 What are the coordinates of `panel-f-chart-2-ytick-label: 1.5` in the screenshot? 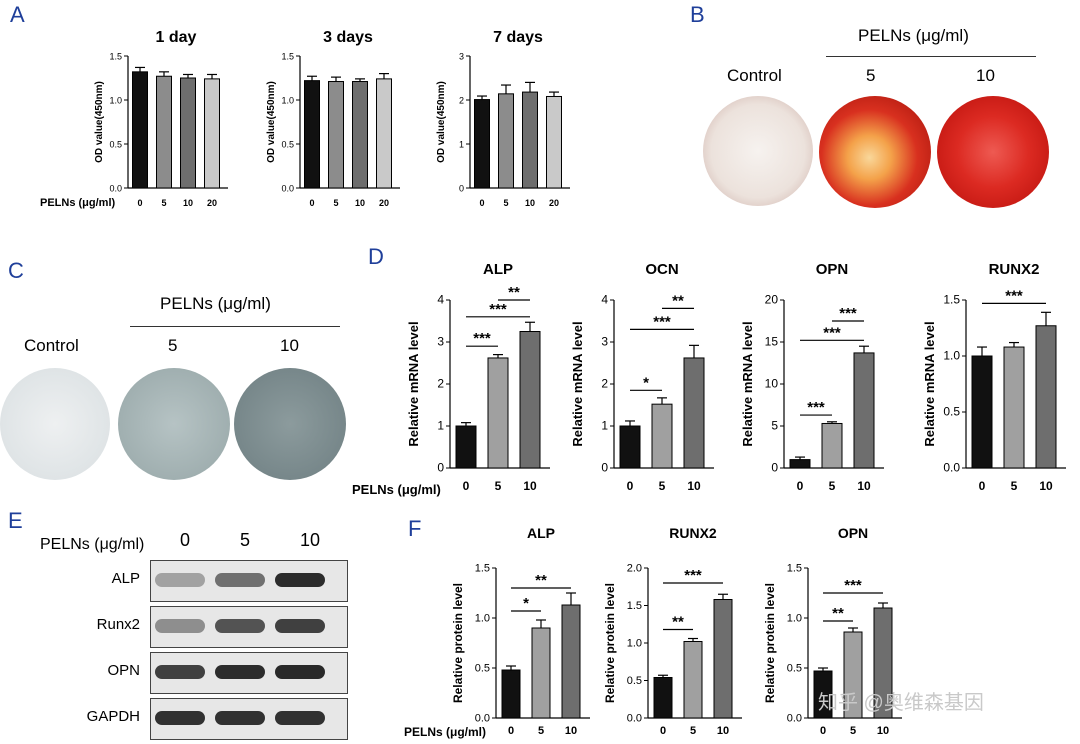 It's located at (634, 606).